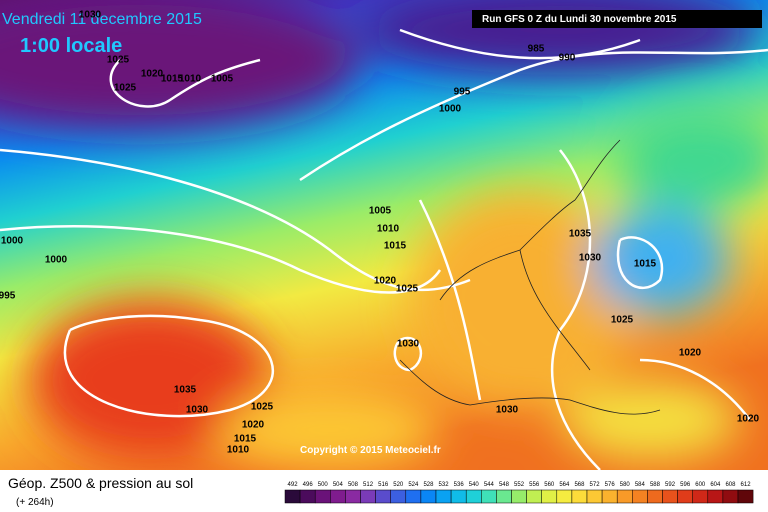 This screenshot has height=512, width=768. What do you see at coordinates (370, 450) in the screenshot?
I see `copyright: Copyright © 2015 Meteociel.fr` at bounding box center [370, 450].